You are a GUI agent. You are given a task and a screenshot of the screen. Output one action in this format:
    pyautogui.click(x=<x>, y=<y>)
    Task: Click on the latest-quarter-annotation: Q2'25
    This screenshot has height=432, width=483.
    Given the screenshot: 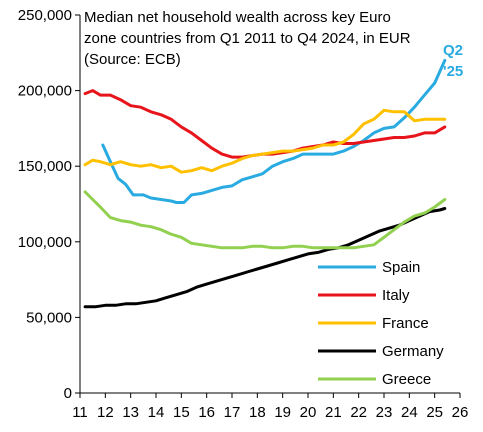 What is the action you would take?
    pyautogui.click(x=453, y=61)
    